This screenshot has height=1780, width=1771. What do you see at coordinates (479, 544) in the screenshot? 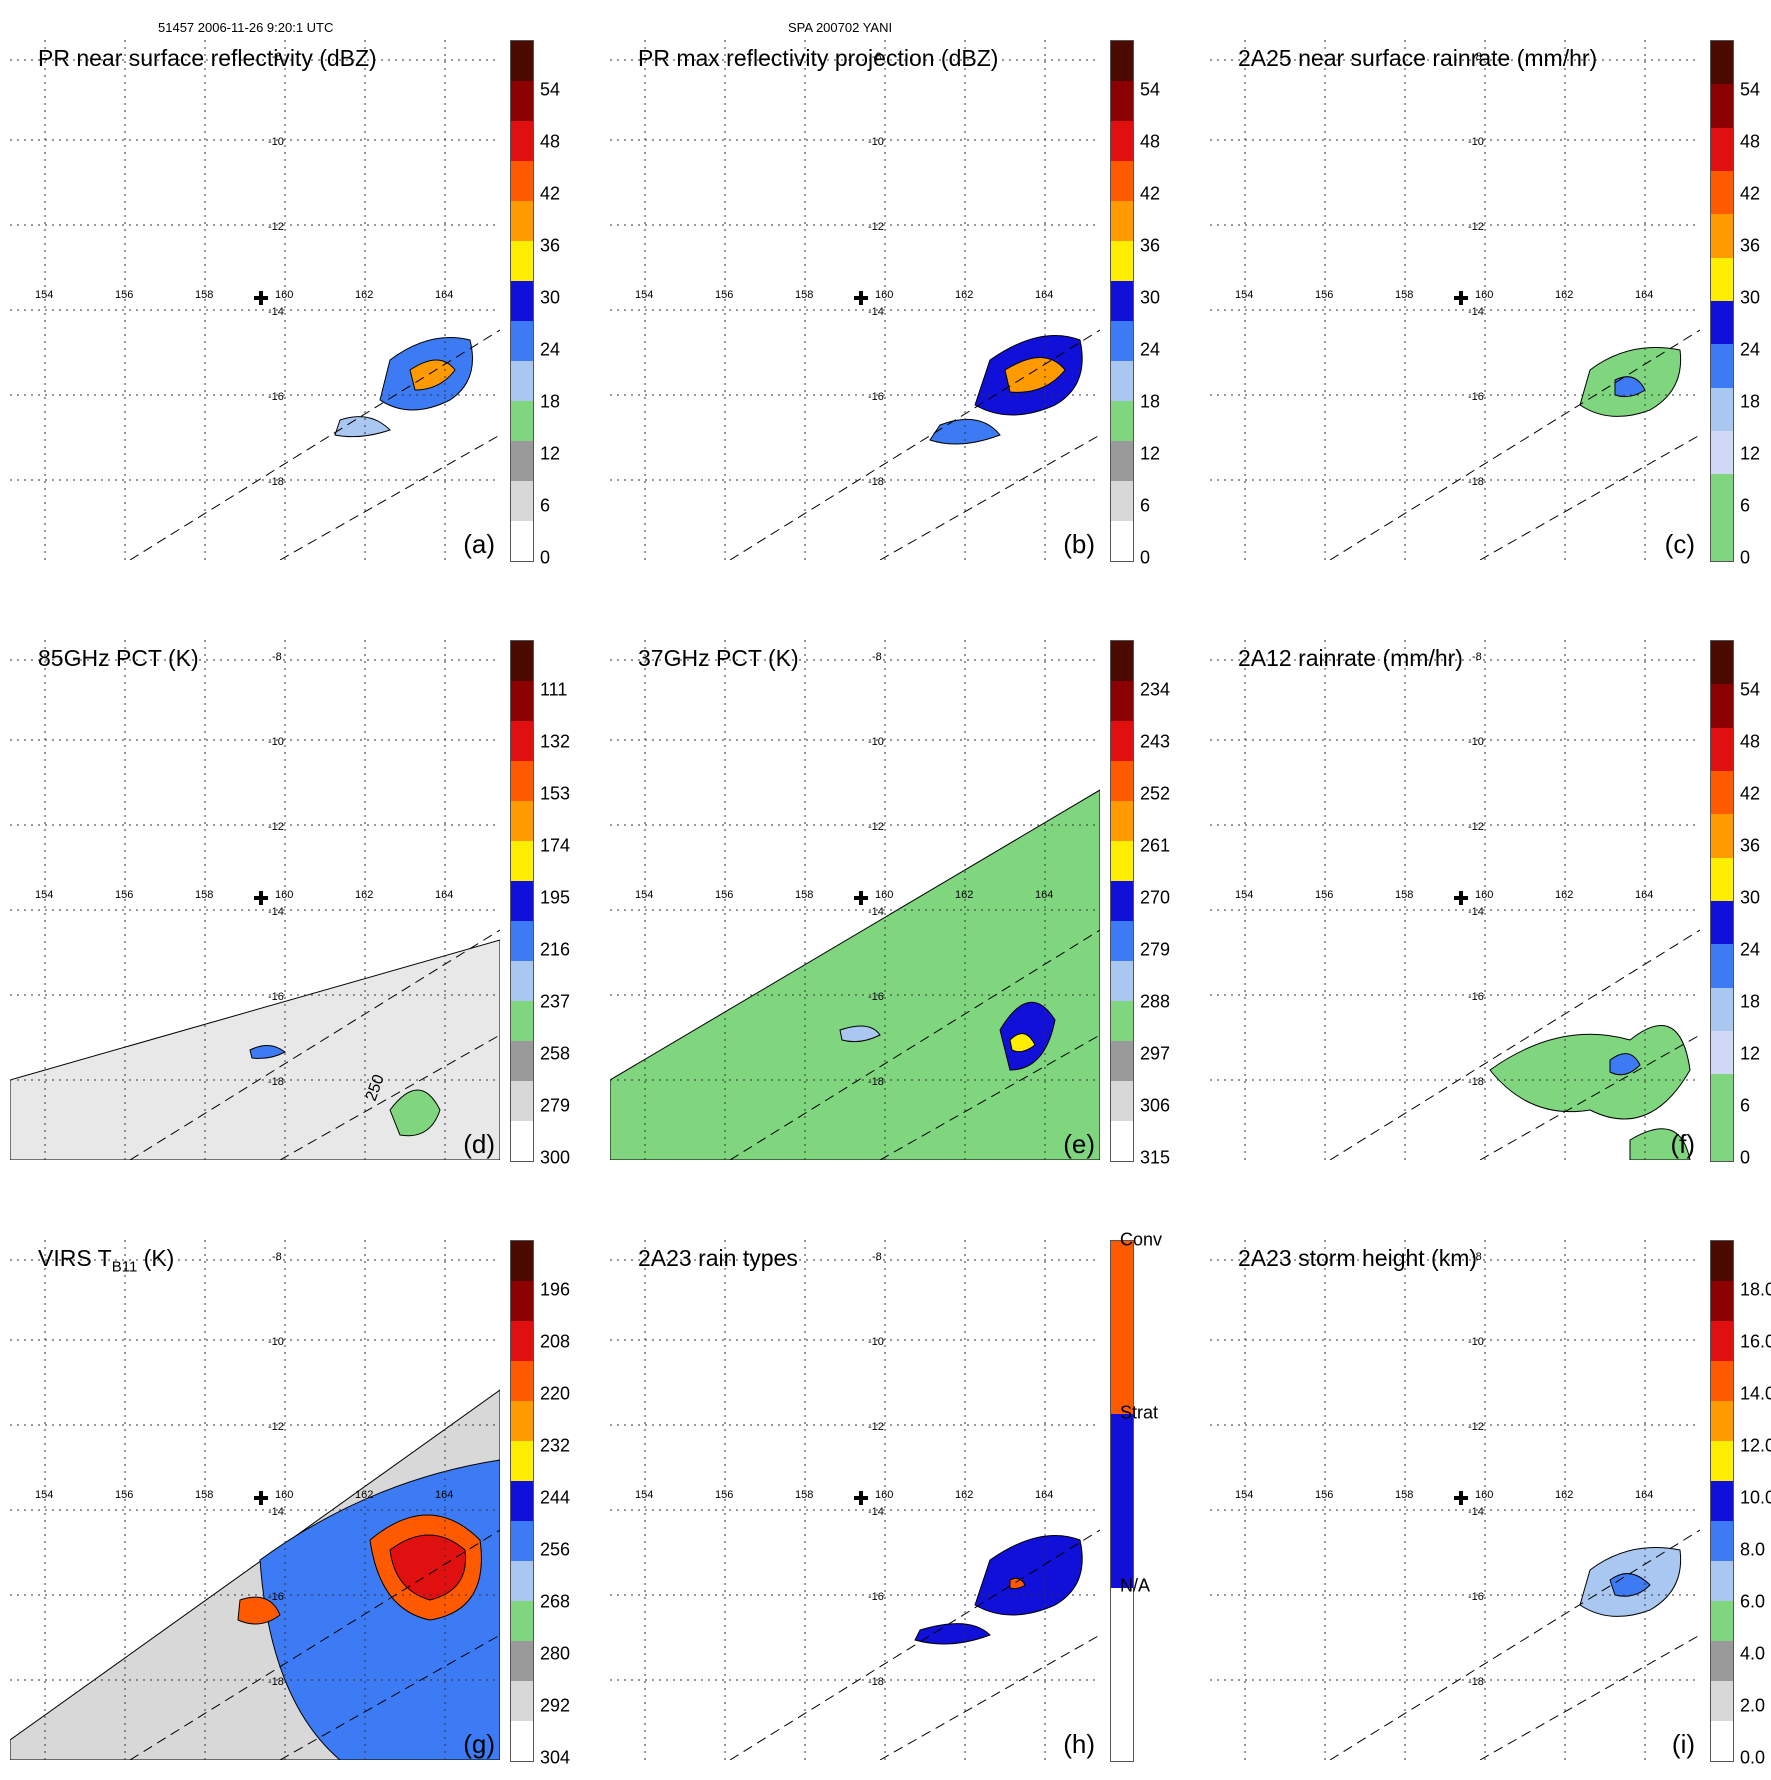
I see `panel-letter: (a)` at bounding box center [479, 544].